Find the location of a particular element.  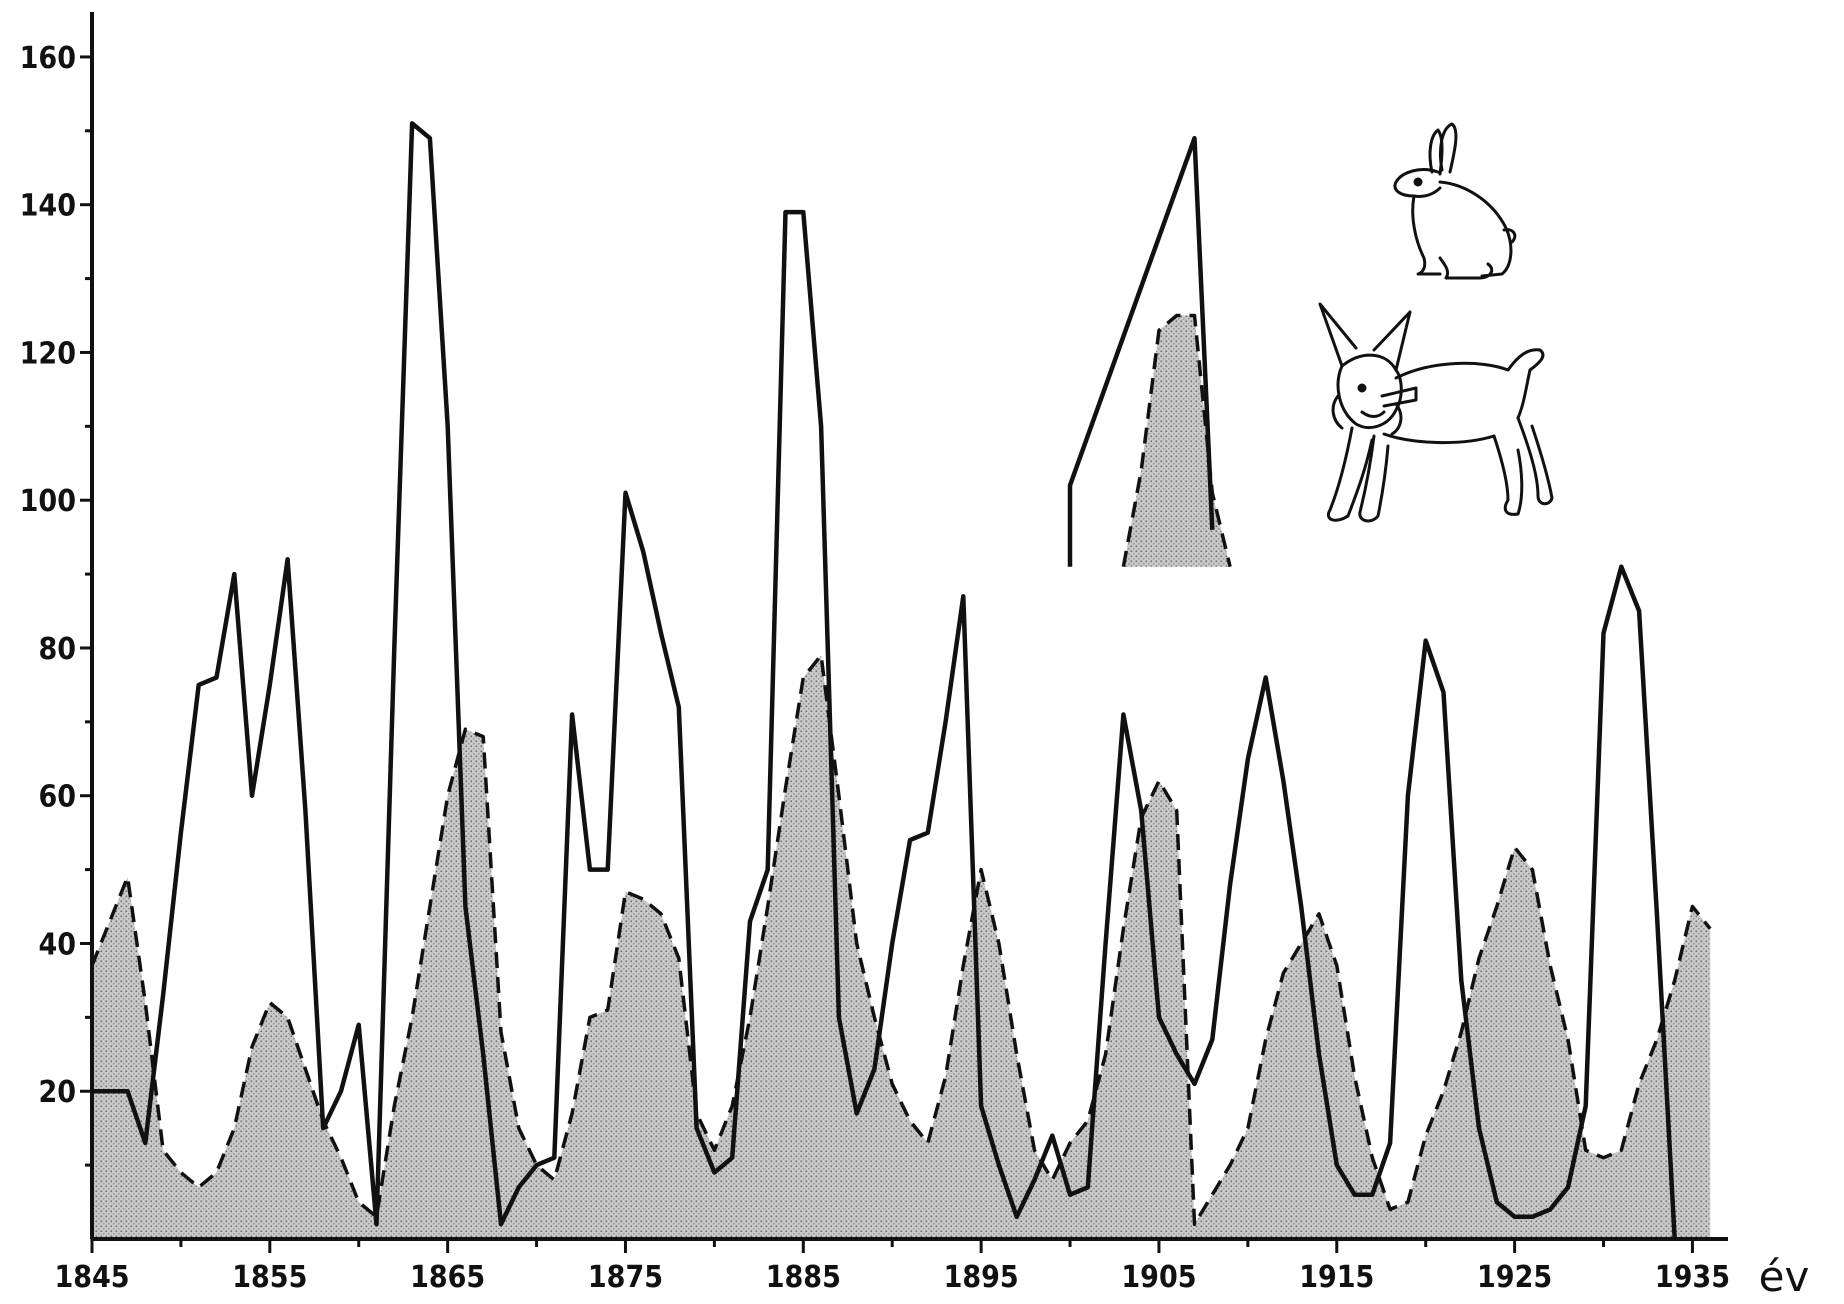

x-tick-label: 1925 is located at coordinates (1514, 1277).